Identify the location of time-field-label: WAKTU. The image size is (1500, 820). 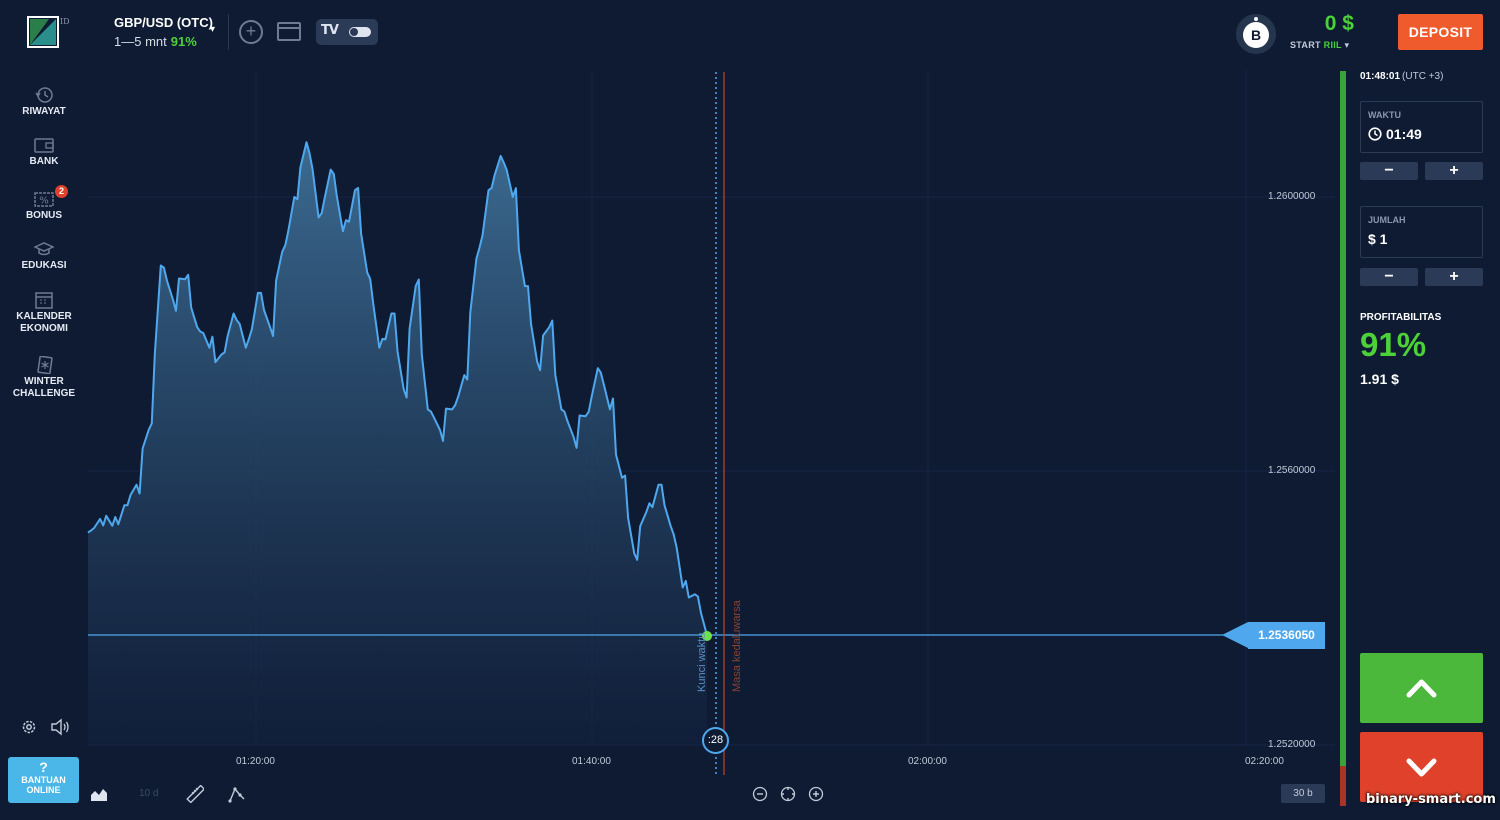
(1384, 115).